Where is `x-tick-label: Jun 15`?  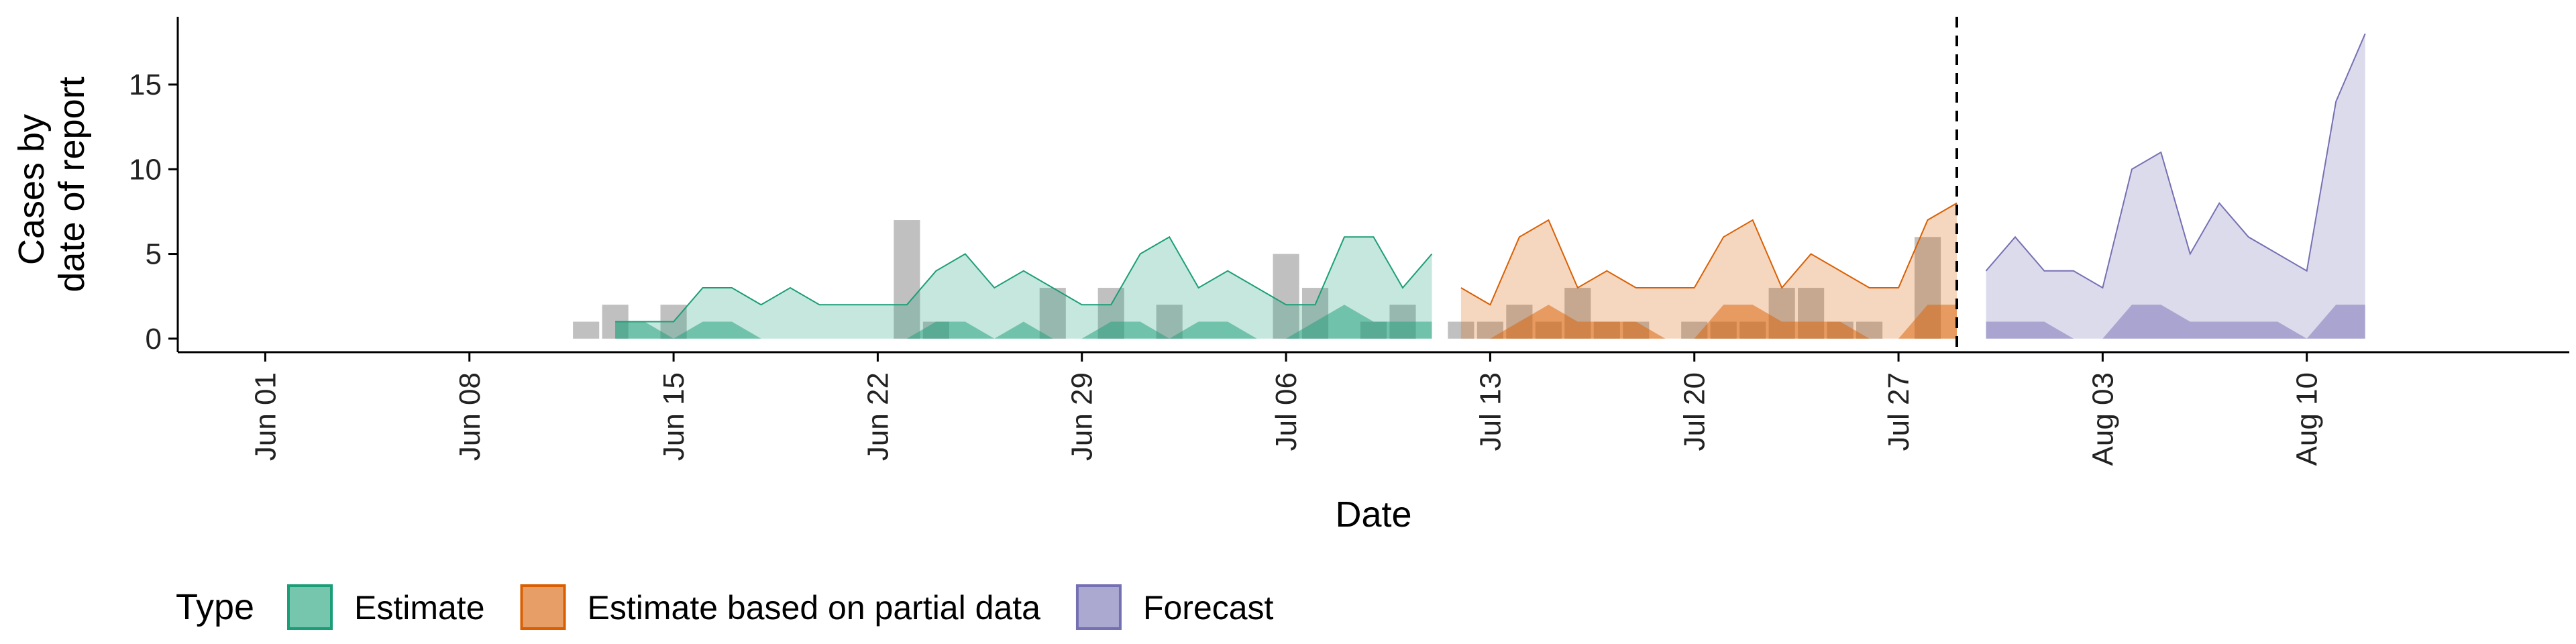 x-tick-label: Jun 15 is located at coordinates (673, 416).